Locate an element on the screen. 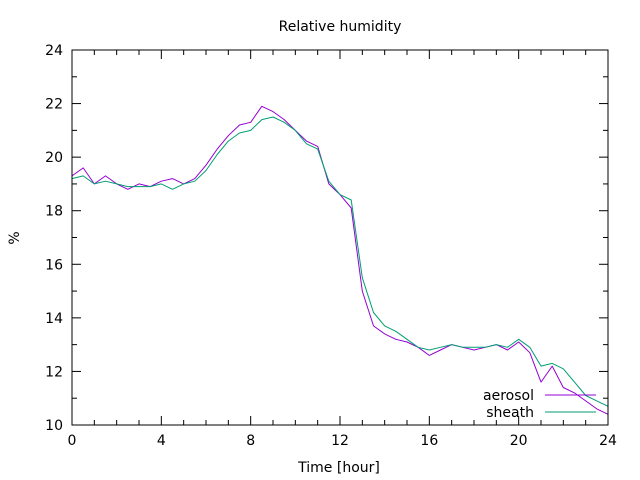  y-tick-label: 18 is located at coordinates (54, 212).